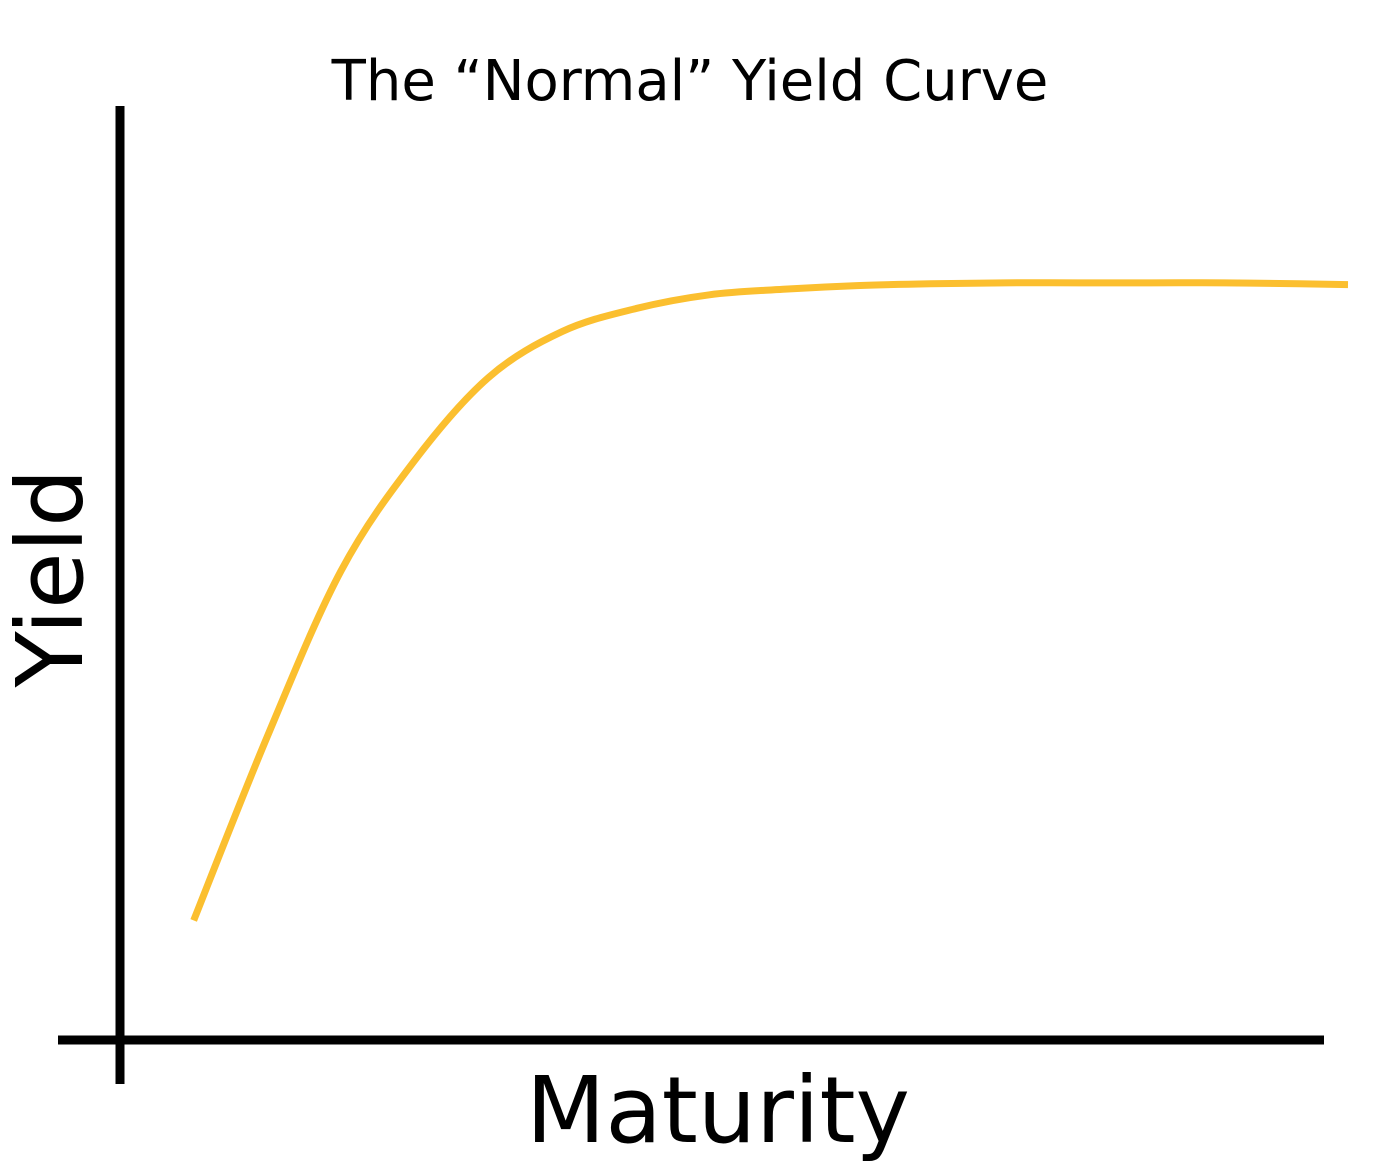 Image resolution: width=1380 pixels, height=1172 pixels. Describe the element at coordinates (52, 578) in the screenshot. I see `y-axis-label: Yield` at that location.